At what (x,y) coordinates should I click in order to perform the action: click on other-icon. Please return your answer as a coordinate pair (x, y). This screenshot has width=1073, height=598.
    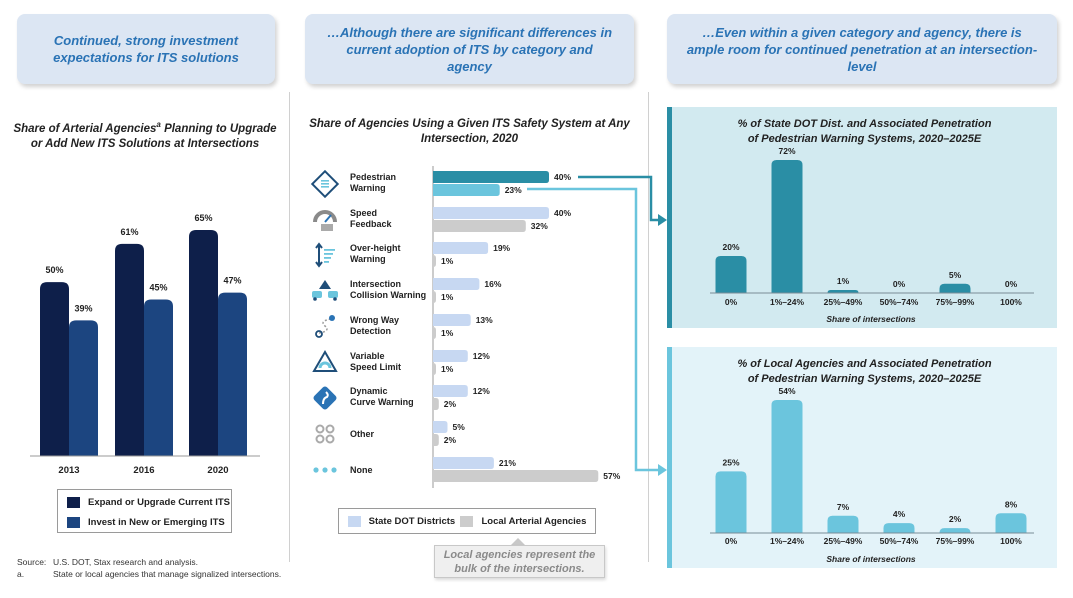
    Looking at the image, I should click on (325, 434).